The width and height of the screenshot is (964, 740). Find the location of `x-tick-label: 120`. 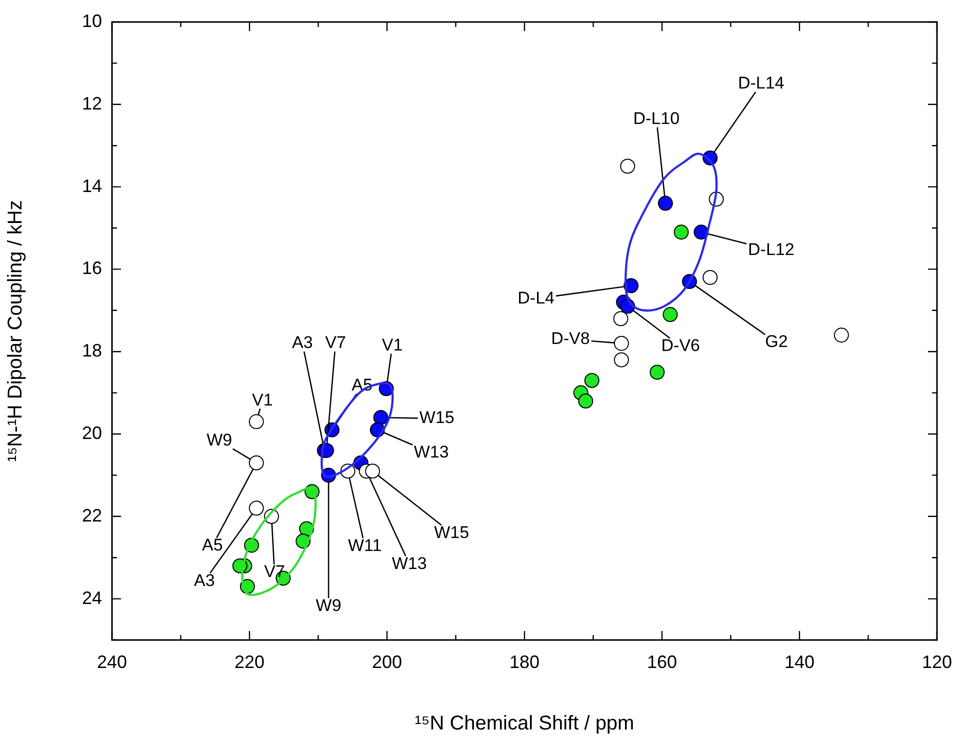

x-tick-label: 120 is located at coordinates (937, 662).